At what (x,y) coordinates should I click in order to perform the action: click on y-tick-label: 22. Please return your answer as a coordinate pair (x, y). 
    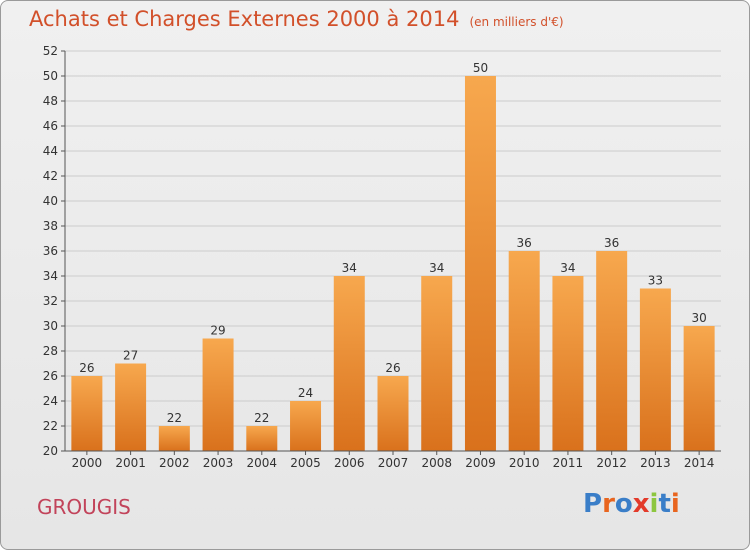
    Looking at the image, I should click on (50, 426).